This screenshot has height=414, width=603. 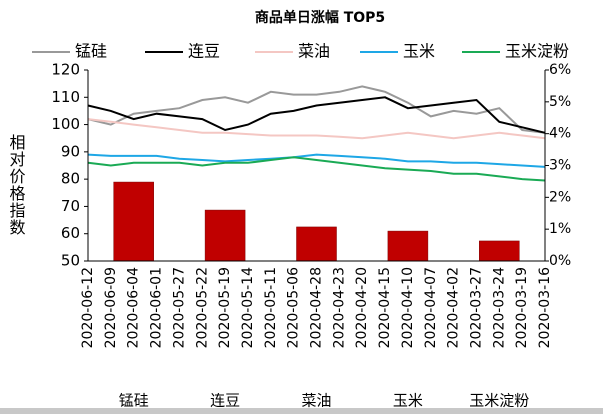 I want to click on y2-tick-label: 6%, so click(x=560, y=70).